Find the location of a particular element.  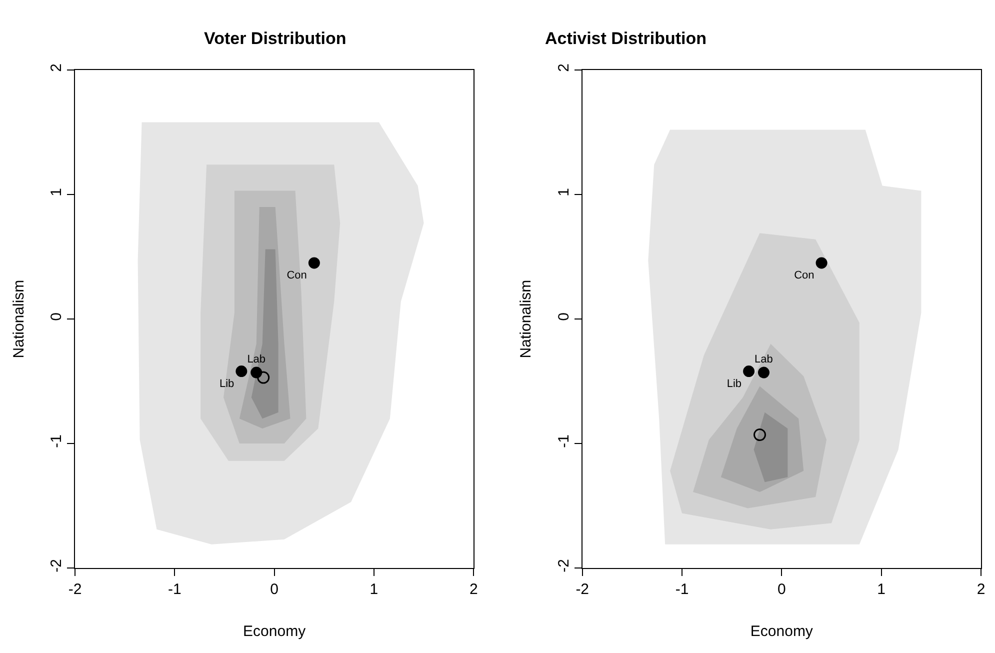

chart-title: Voter Distribution is located at coordinates (275, 38).